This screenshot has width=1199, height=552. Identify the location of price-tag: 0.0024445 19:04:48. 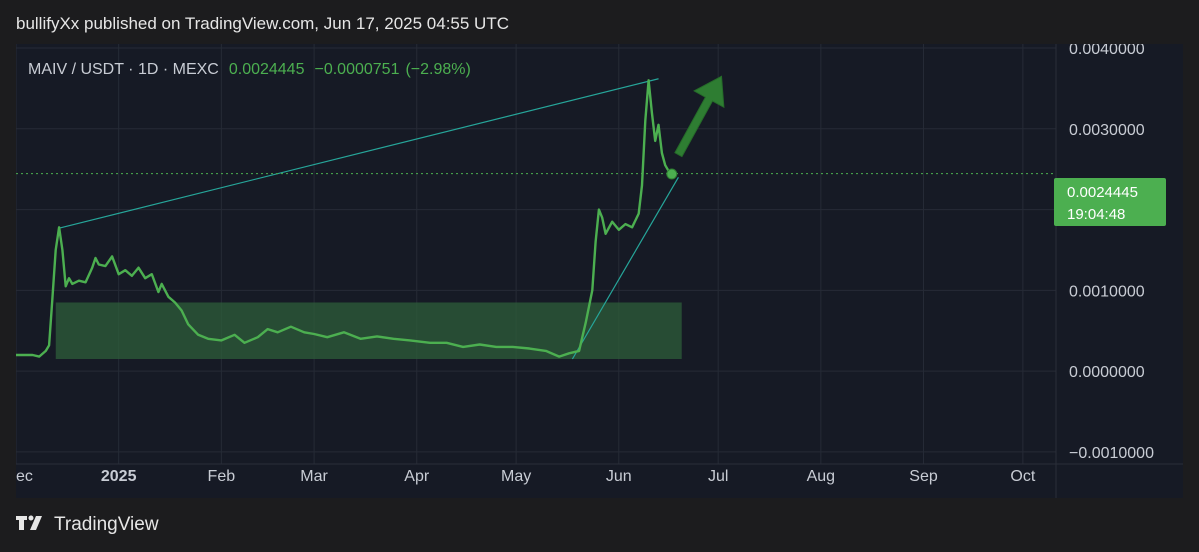
(1110, 202).